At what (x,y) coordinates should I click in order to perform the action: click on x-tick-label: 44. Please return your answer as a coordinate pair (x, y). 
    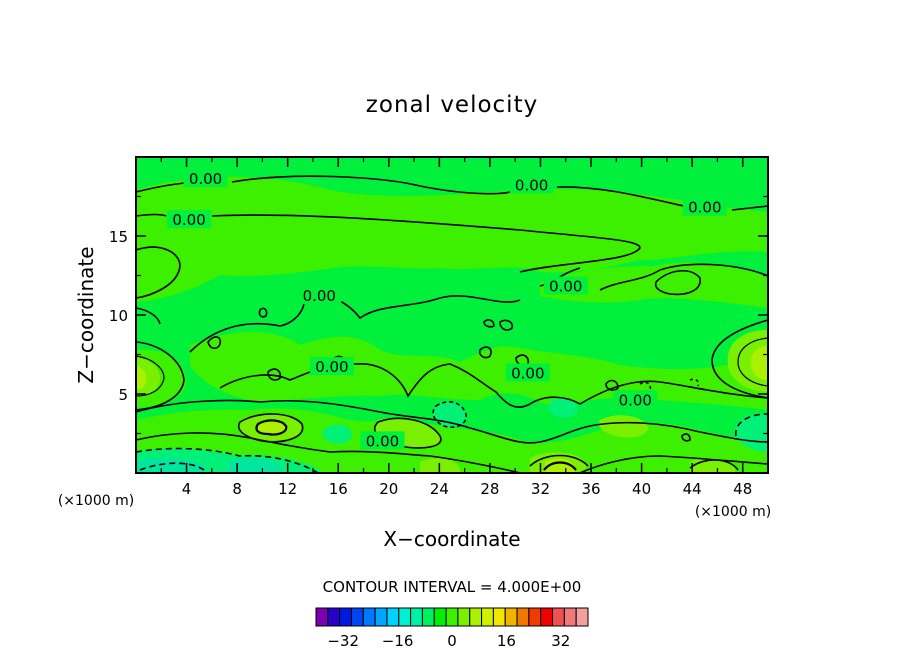
    Looking at the image, I should click on (692, 489).